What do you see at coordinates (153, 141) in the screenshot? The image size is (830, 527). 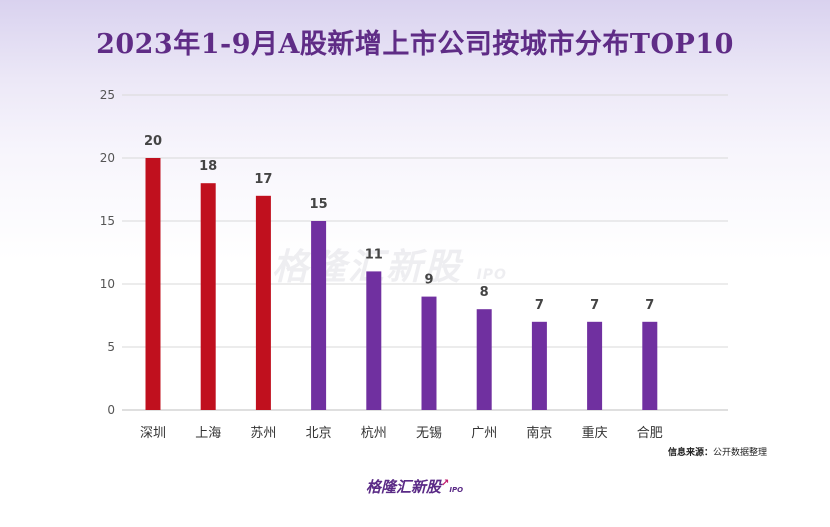 I see `data-label: 20` at bounding box center [153, 141].